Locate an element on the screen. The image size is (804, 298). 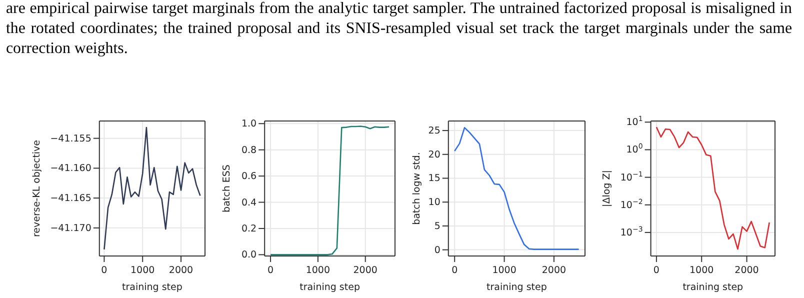
y-tick-label: 15 is located at coordinates (434, 178).